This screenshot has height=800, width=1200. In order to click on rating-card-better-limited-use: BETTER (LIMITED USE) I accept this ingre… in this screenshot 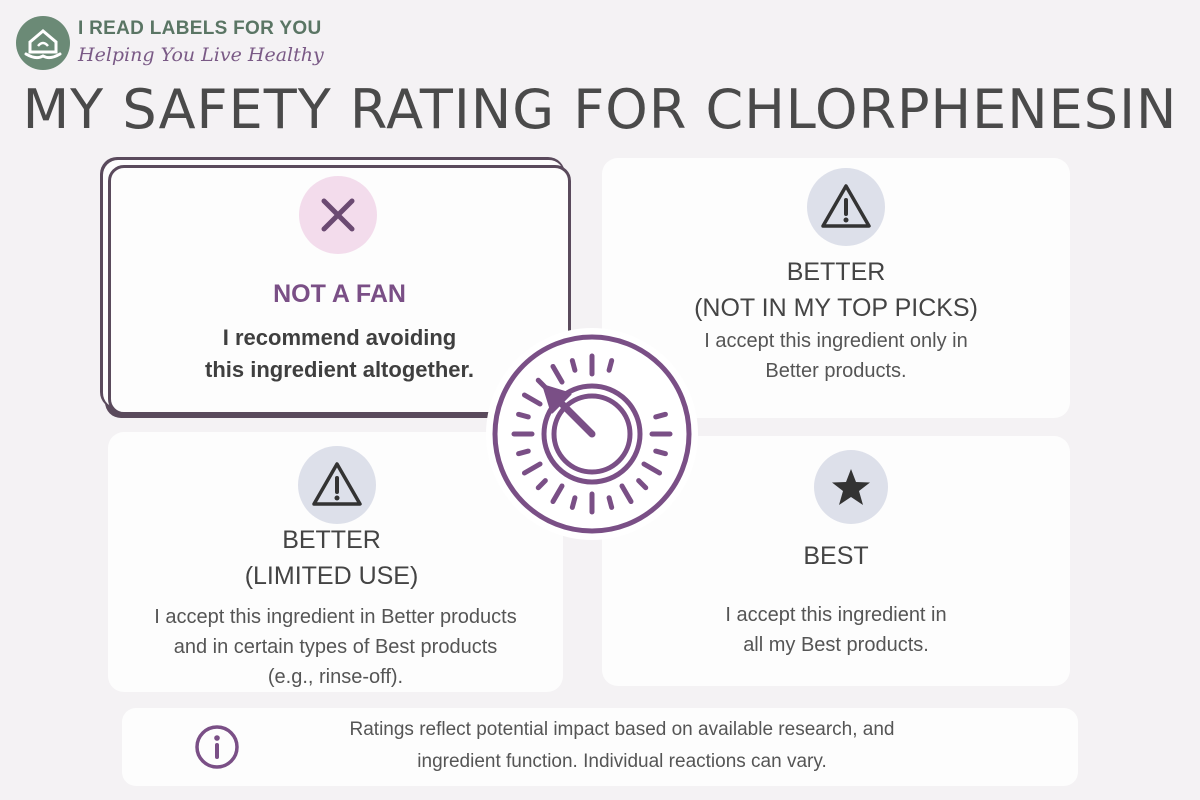, I will do `click(335, 562)`.